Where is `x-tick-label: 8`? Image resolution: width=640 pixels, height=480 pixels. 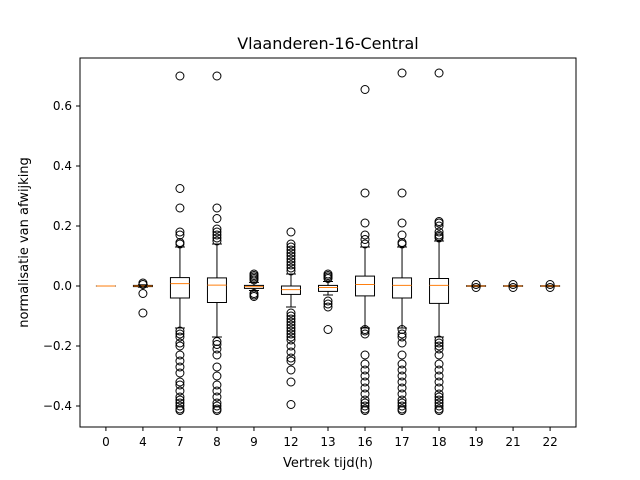
x-tick-label: 8 is located at coordinates (217, 442).